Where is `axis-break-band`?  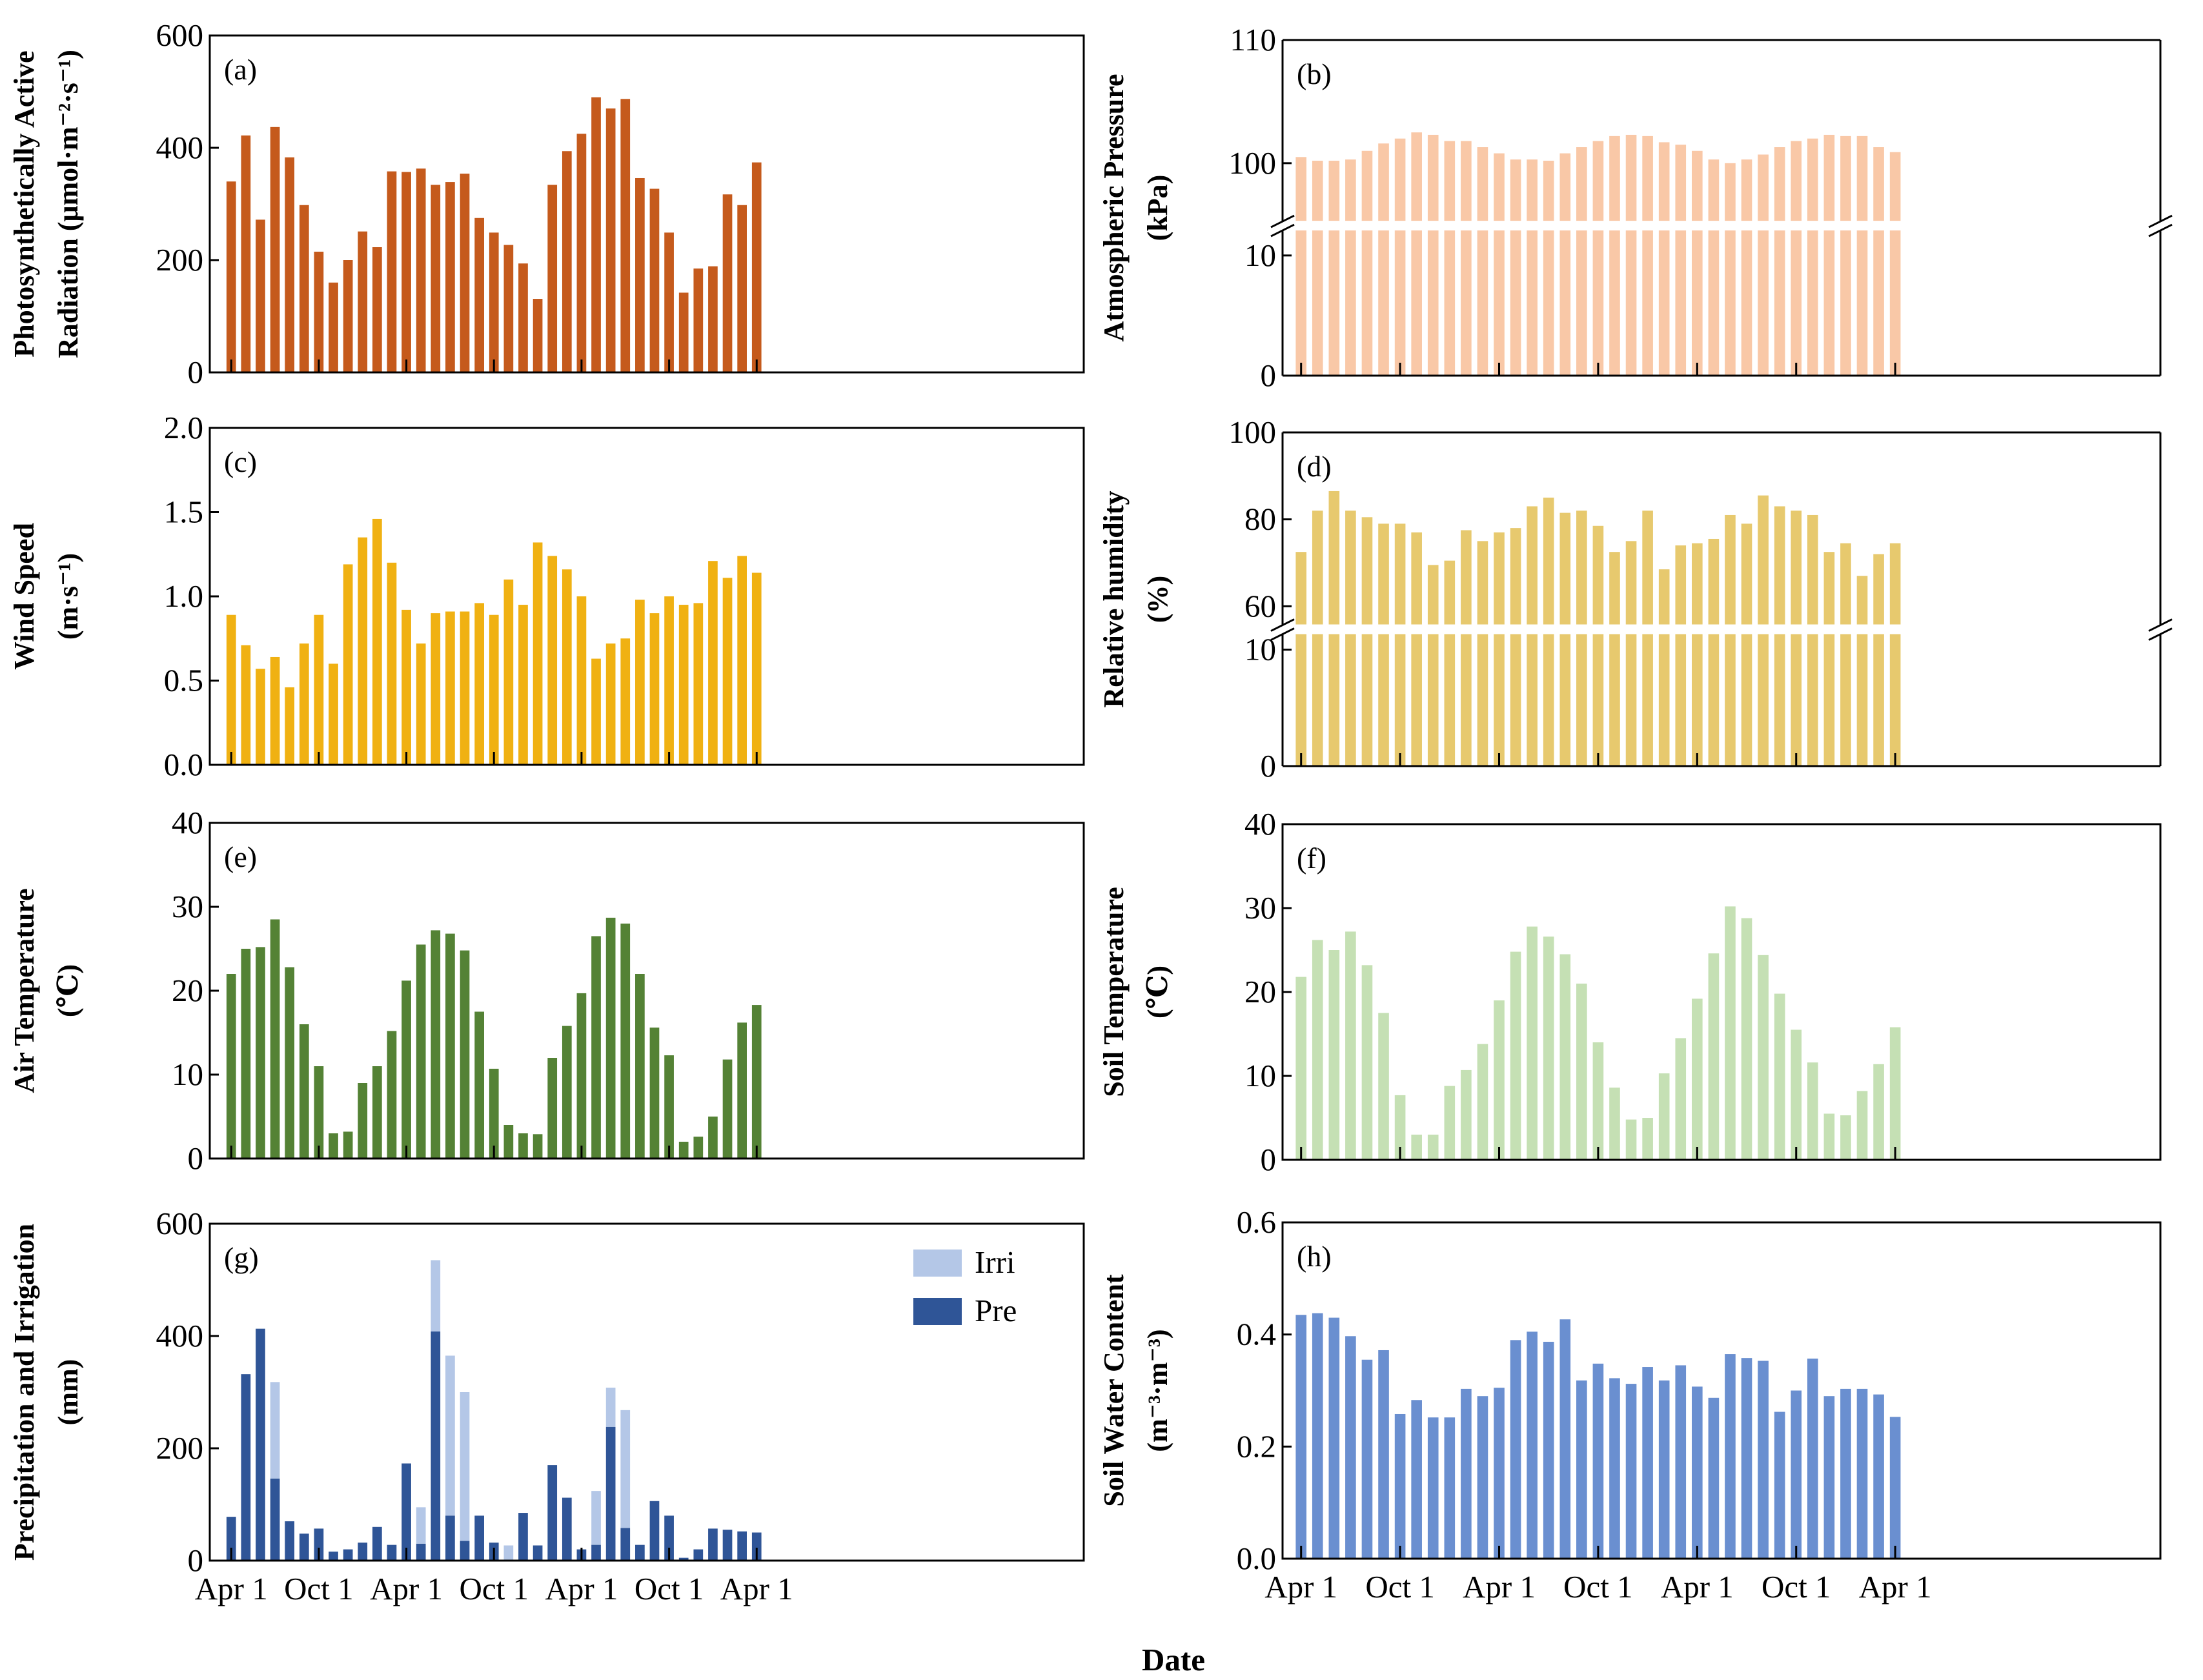
axis-break-band is located at coordinates (1721, 226).